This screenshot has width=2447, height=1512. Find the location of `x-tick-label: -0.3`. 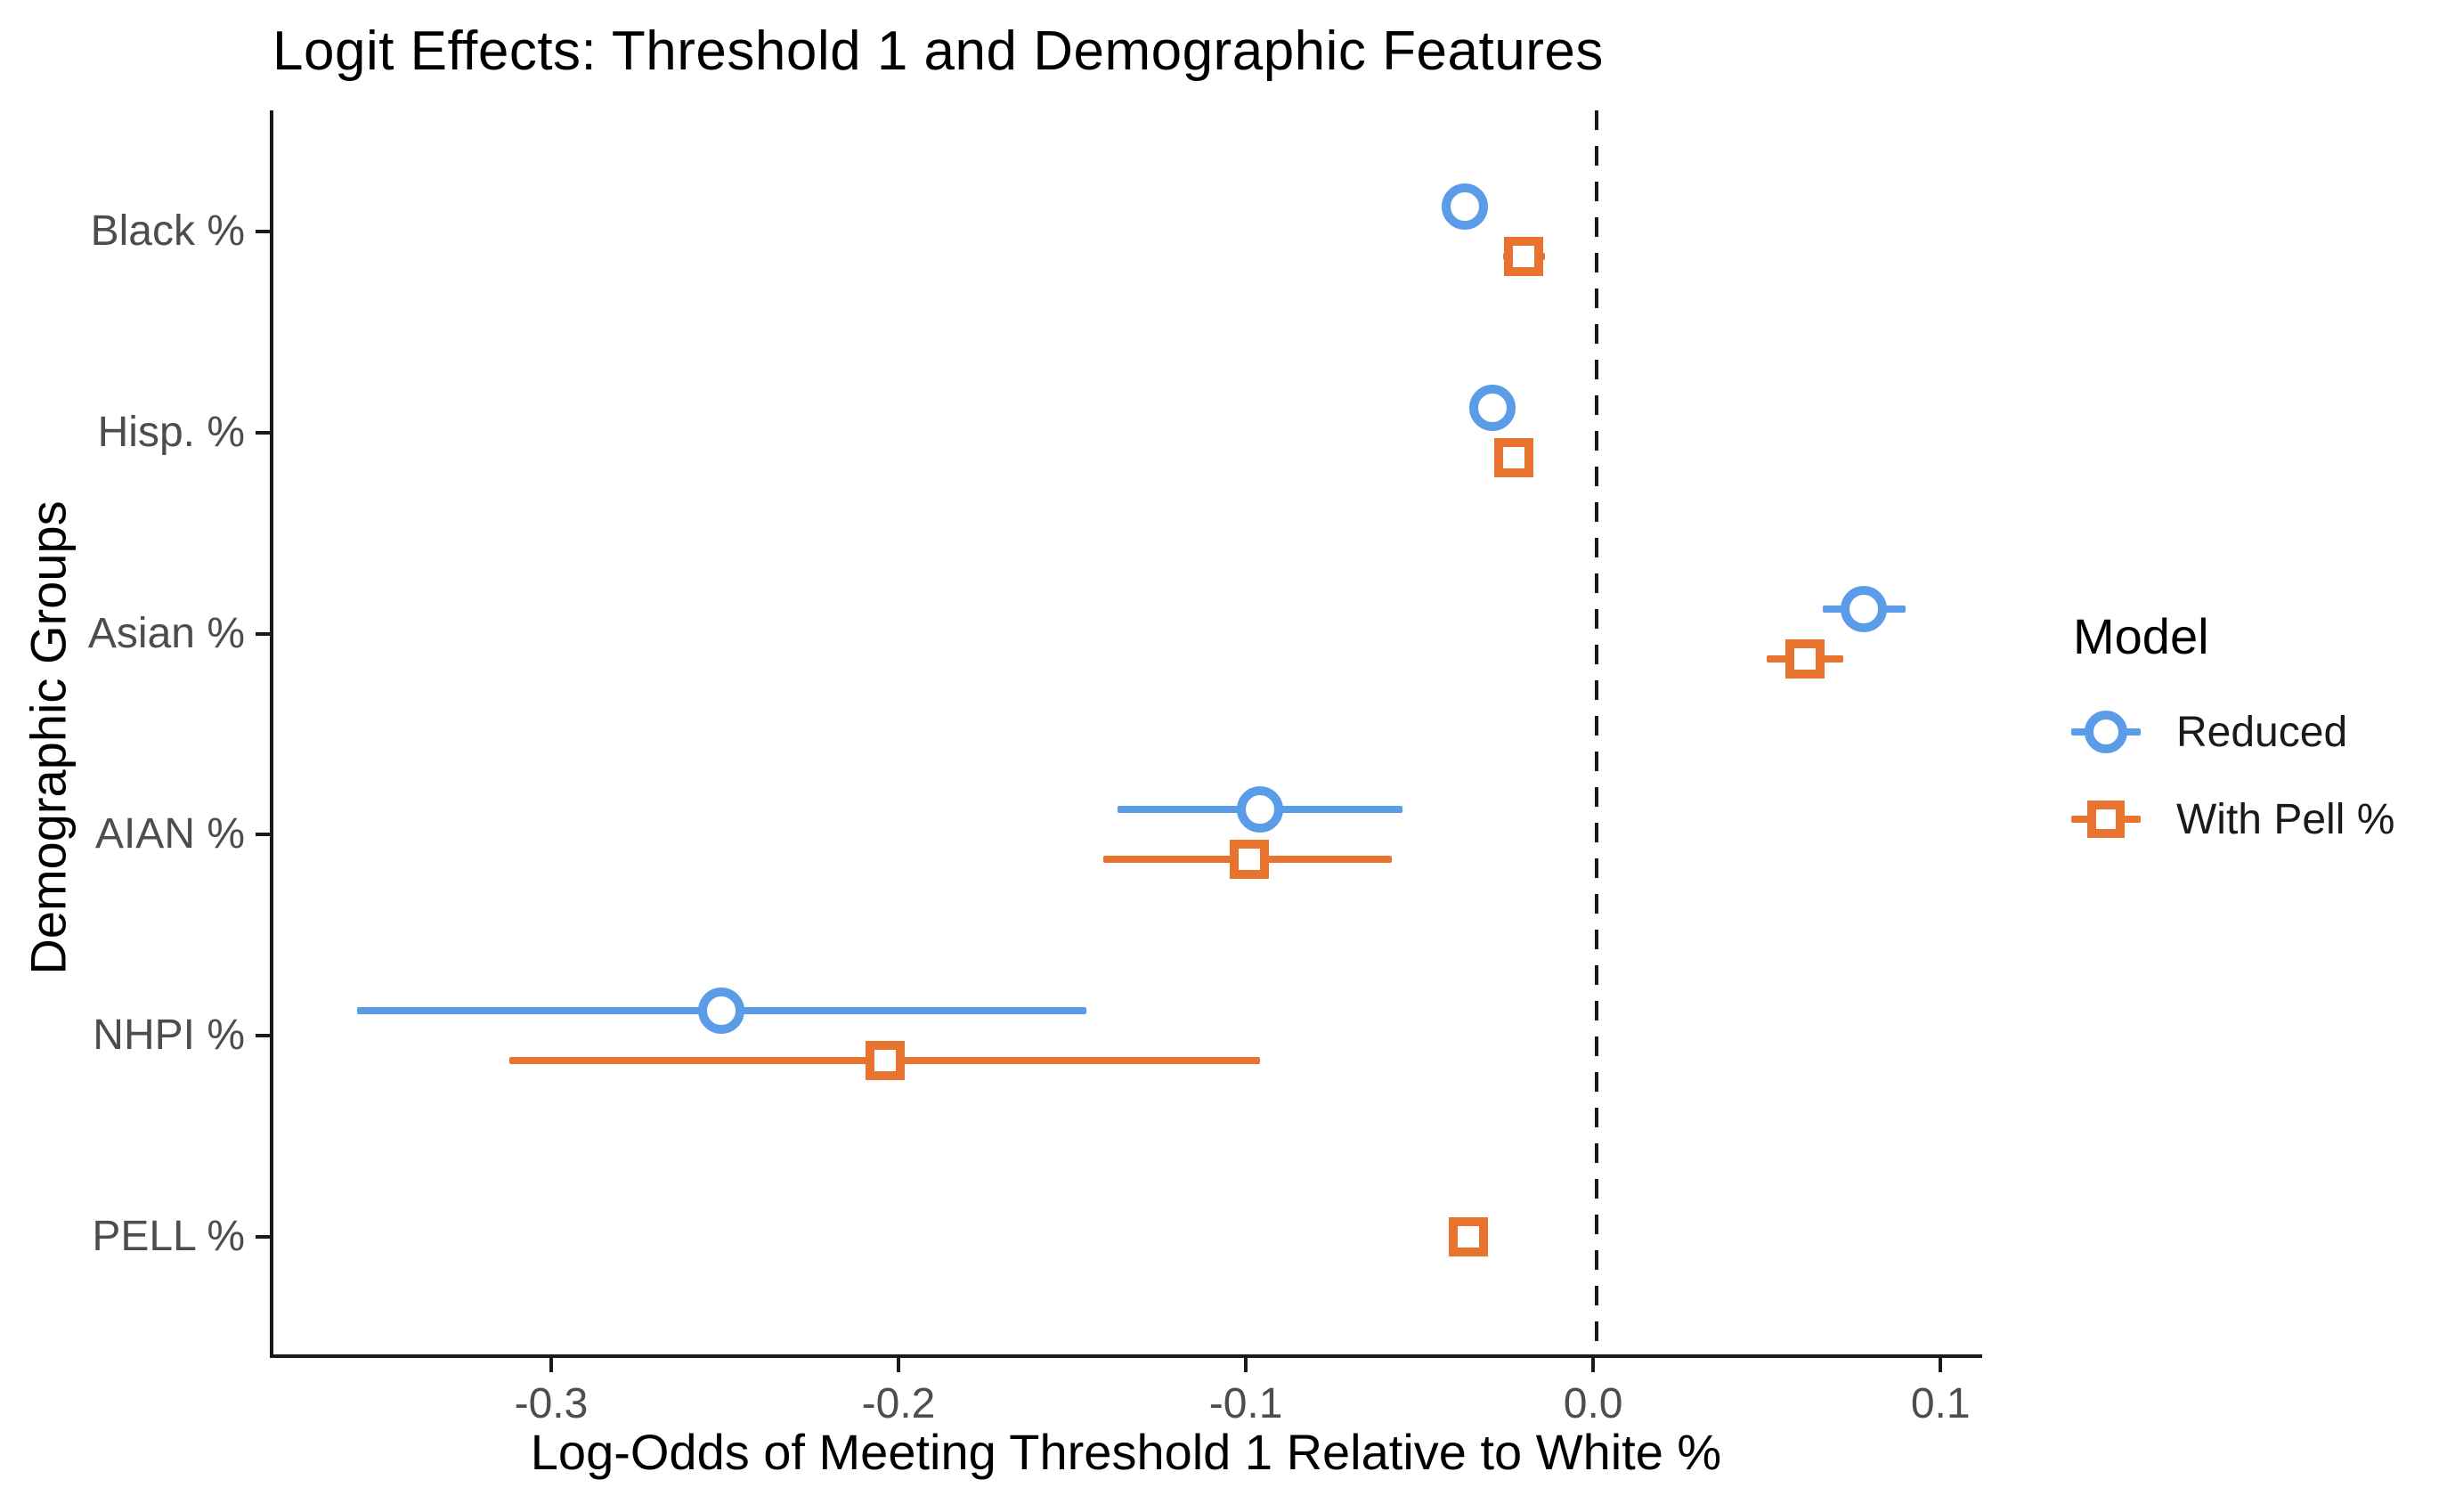

x-tick-label: -0.3 is located at coordinates (551, 1403).